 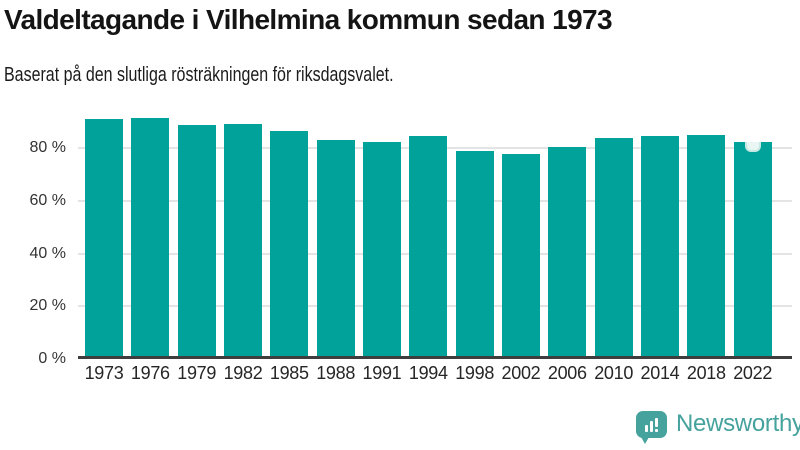 What do you see at coordinates (660, 373) in the screenshot?
I see `x-tick-label: 2014` at bounding box center [660, 373].